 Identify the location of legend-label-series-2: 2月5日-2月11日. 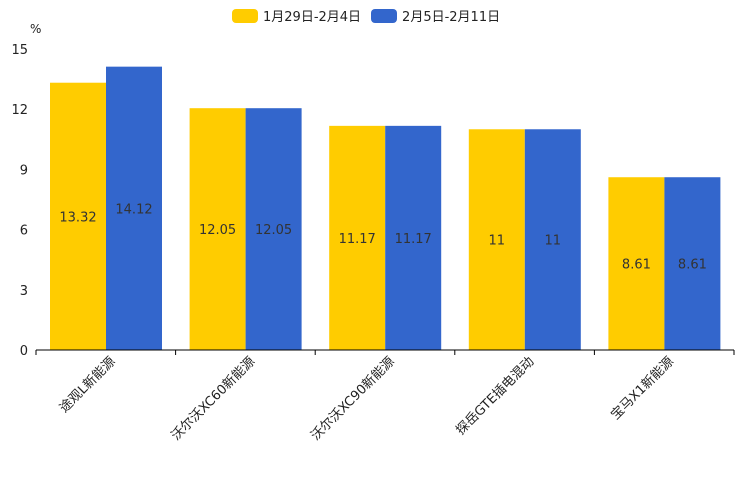
(451, 17).